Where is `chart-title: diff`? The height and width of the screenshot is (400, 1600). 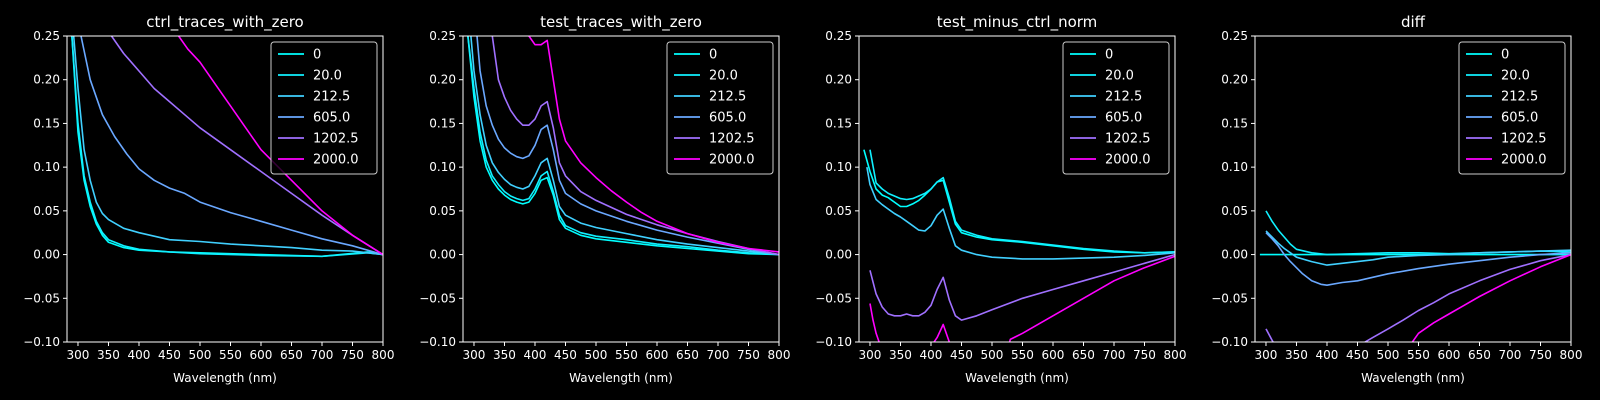
chart-title: diff is located at coordinates (1413, 22).